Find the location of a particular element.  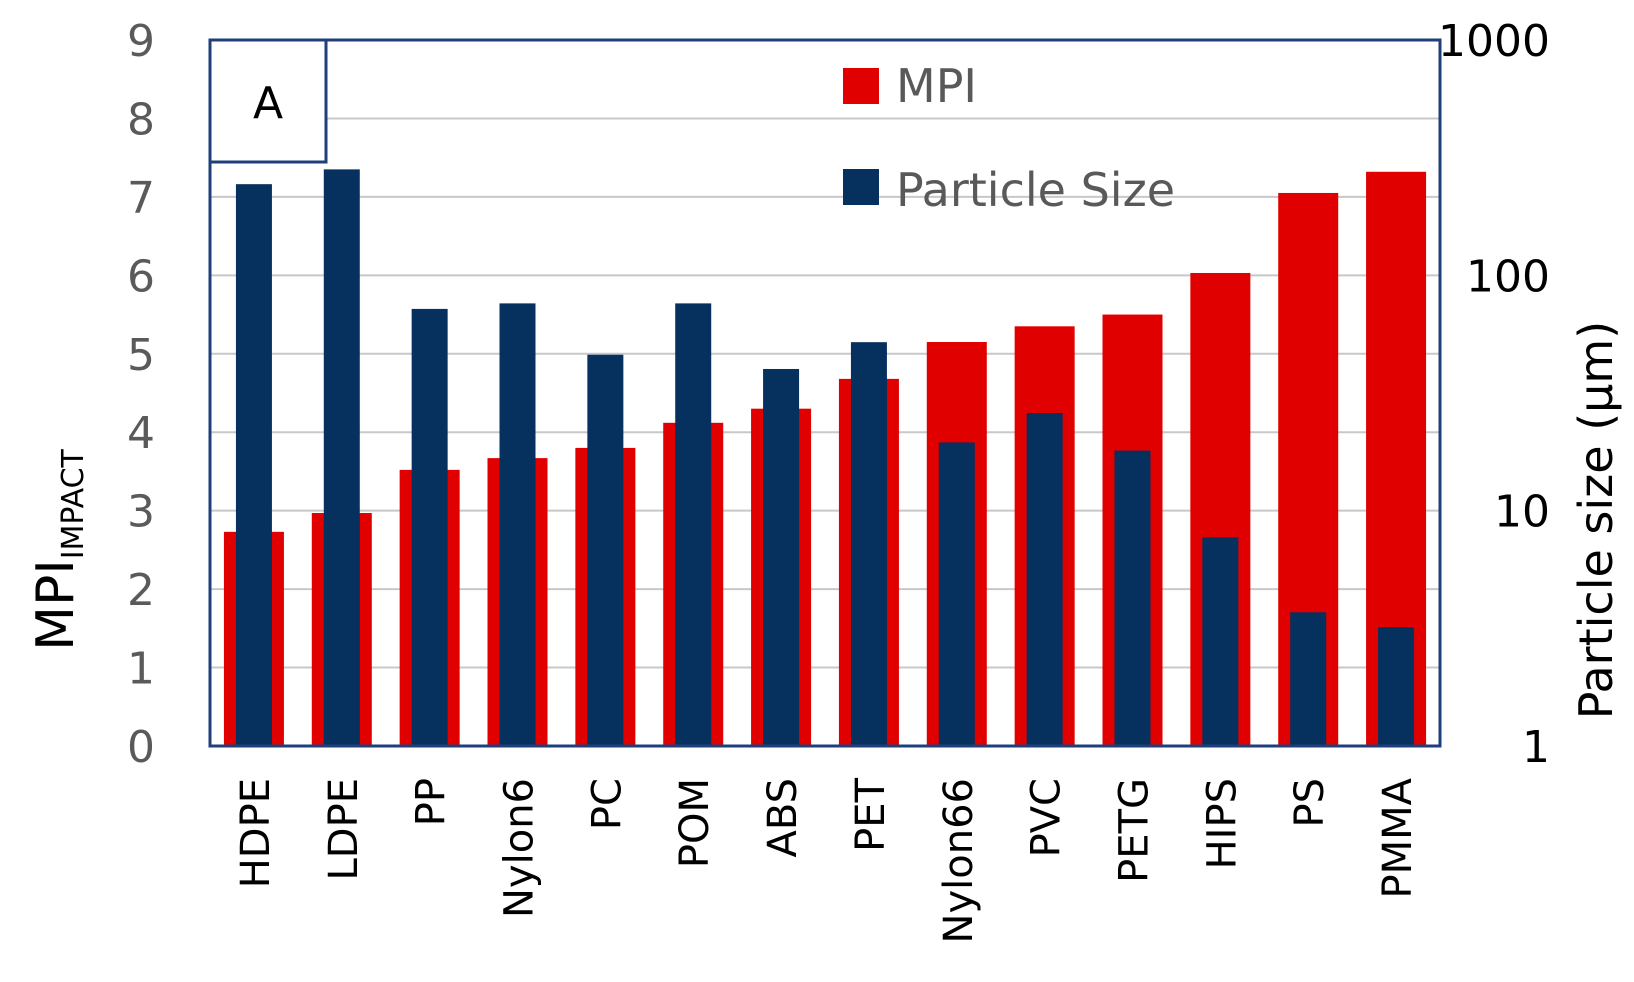

x-tick-label: Nylon66 is located at coordinates (959, 860).